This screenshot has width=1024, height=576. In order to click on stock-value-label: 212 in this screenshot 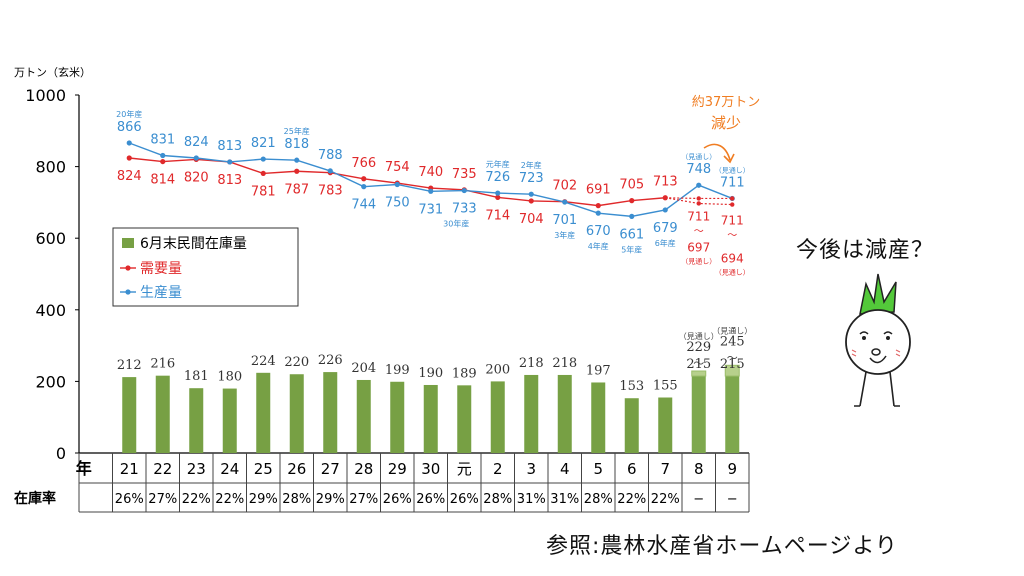, I will do `click(129, 365)`.